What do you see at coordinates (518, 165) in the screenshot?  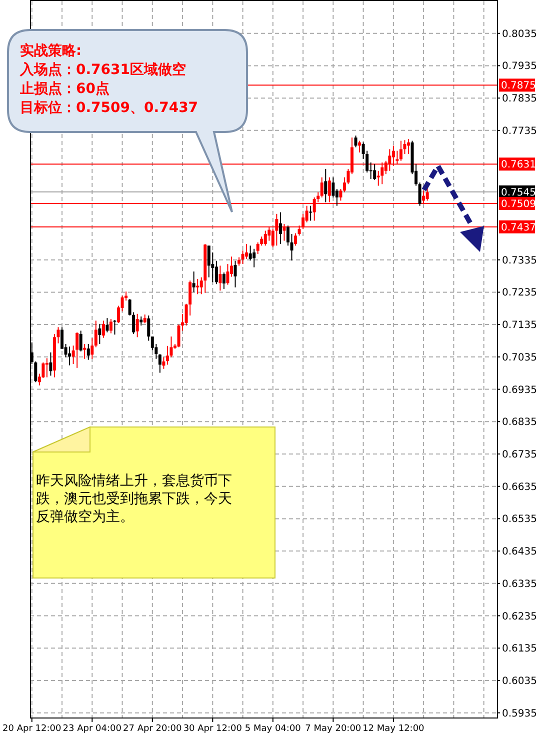 I see `ref-line-label: 0.7631` at bounding box center [518, 165].